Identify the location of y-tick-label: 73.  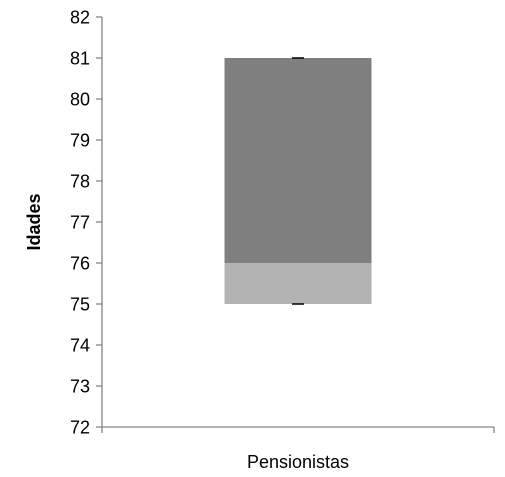
(80, 387).